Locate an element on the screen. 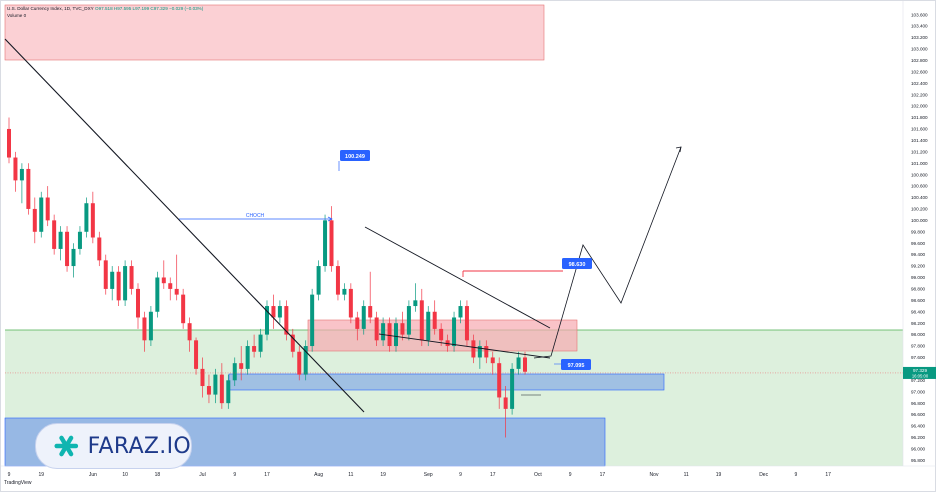 The width and height of the screenshot is (936, 498). price-tick-label: 99.400 is located at coordinates (918, 254).